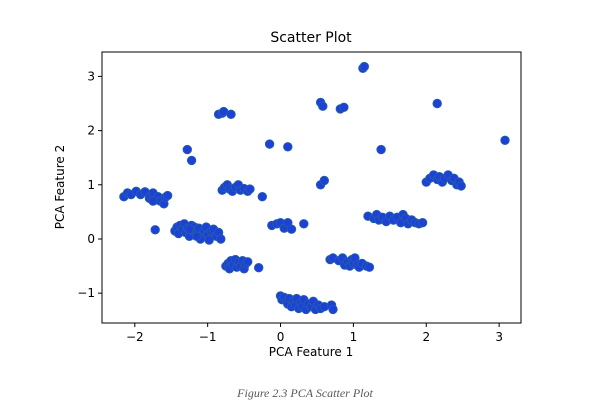 Image resolution: width=610 pixels, height=420 pixels. I want to click on x-tick-label: 1, so click(354, 337).